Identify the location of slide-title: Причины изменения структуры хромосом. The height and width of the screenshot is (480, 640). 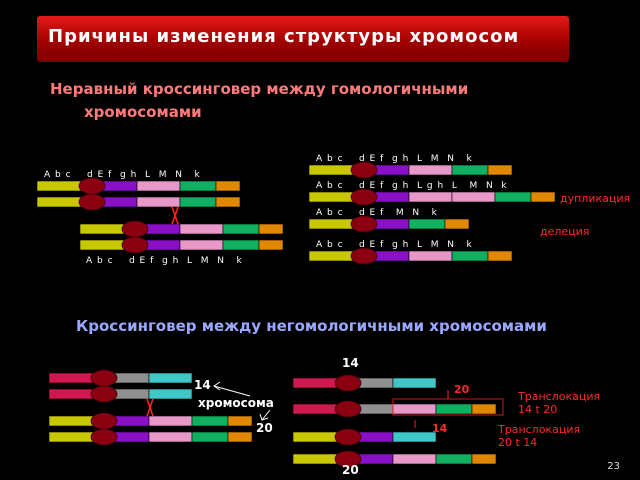
(284, 36).